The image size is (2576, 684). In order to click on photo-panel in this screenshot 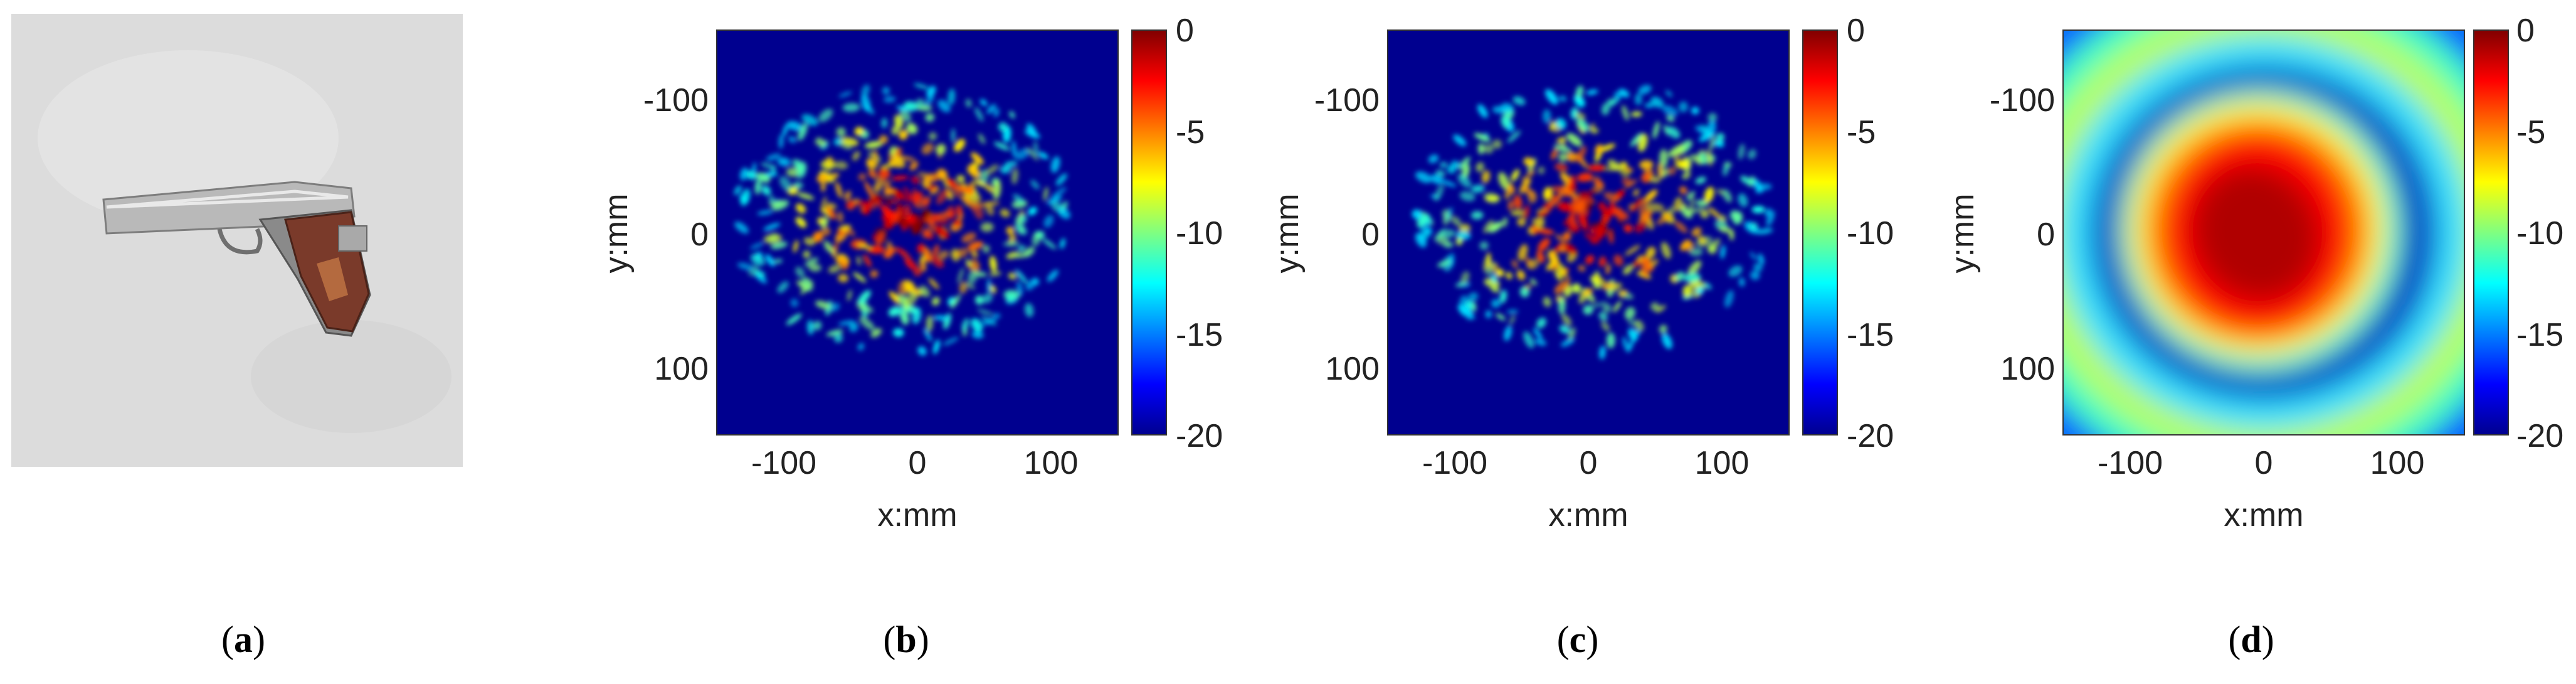, I will do `click(237, 241)`.